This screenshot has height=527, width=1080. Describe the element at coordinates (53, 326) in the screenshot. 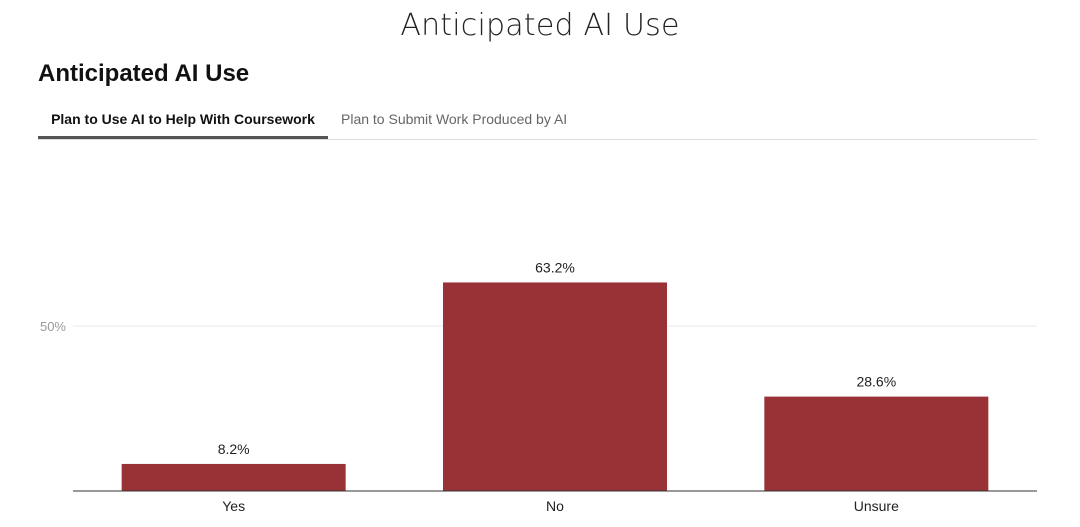

I see `y-tick-label: 50%` at that location.